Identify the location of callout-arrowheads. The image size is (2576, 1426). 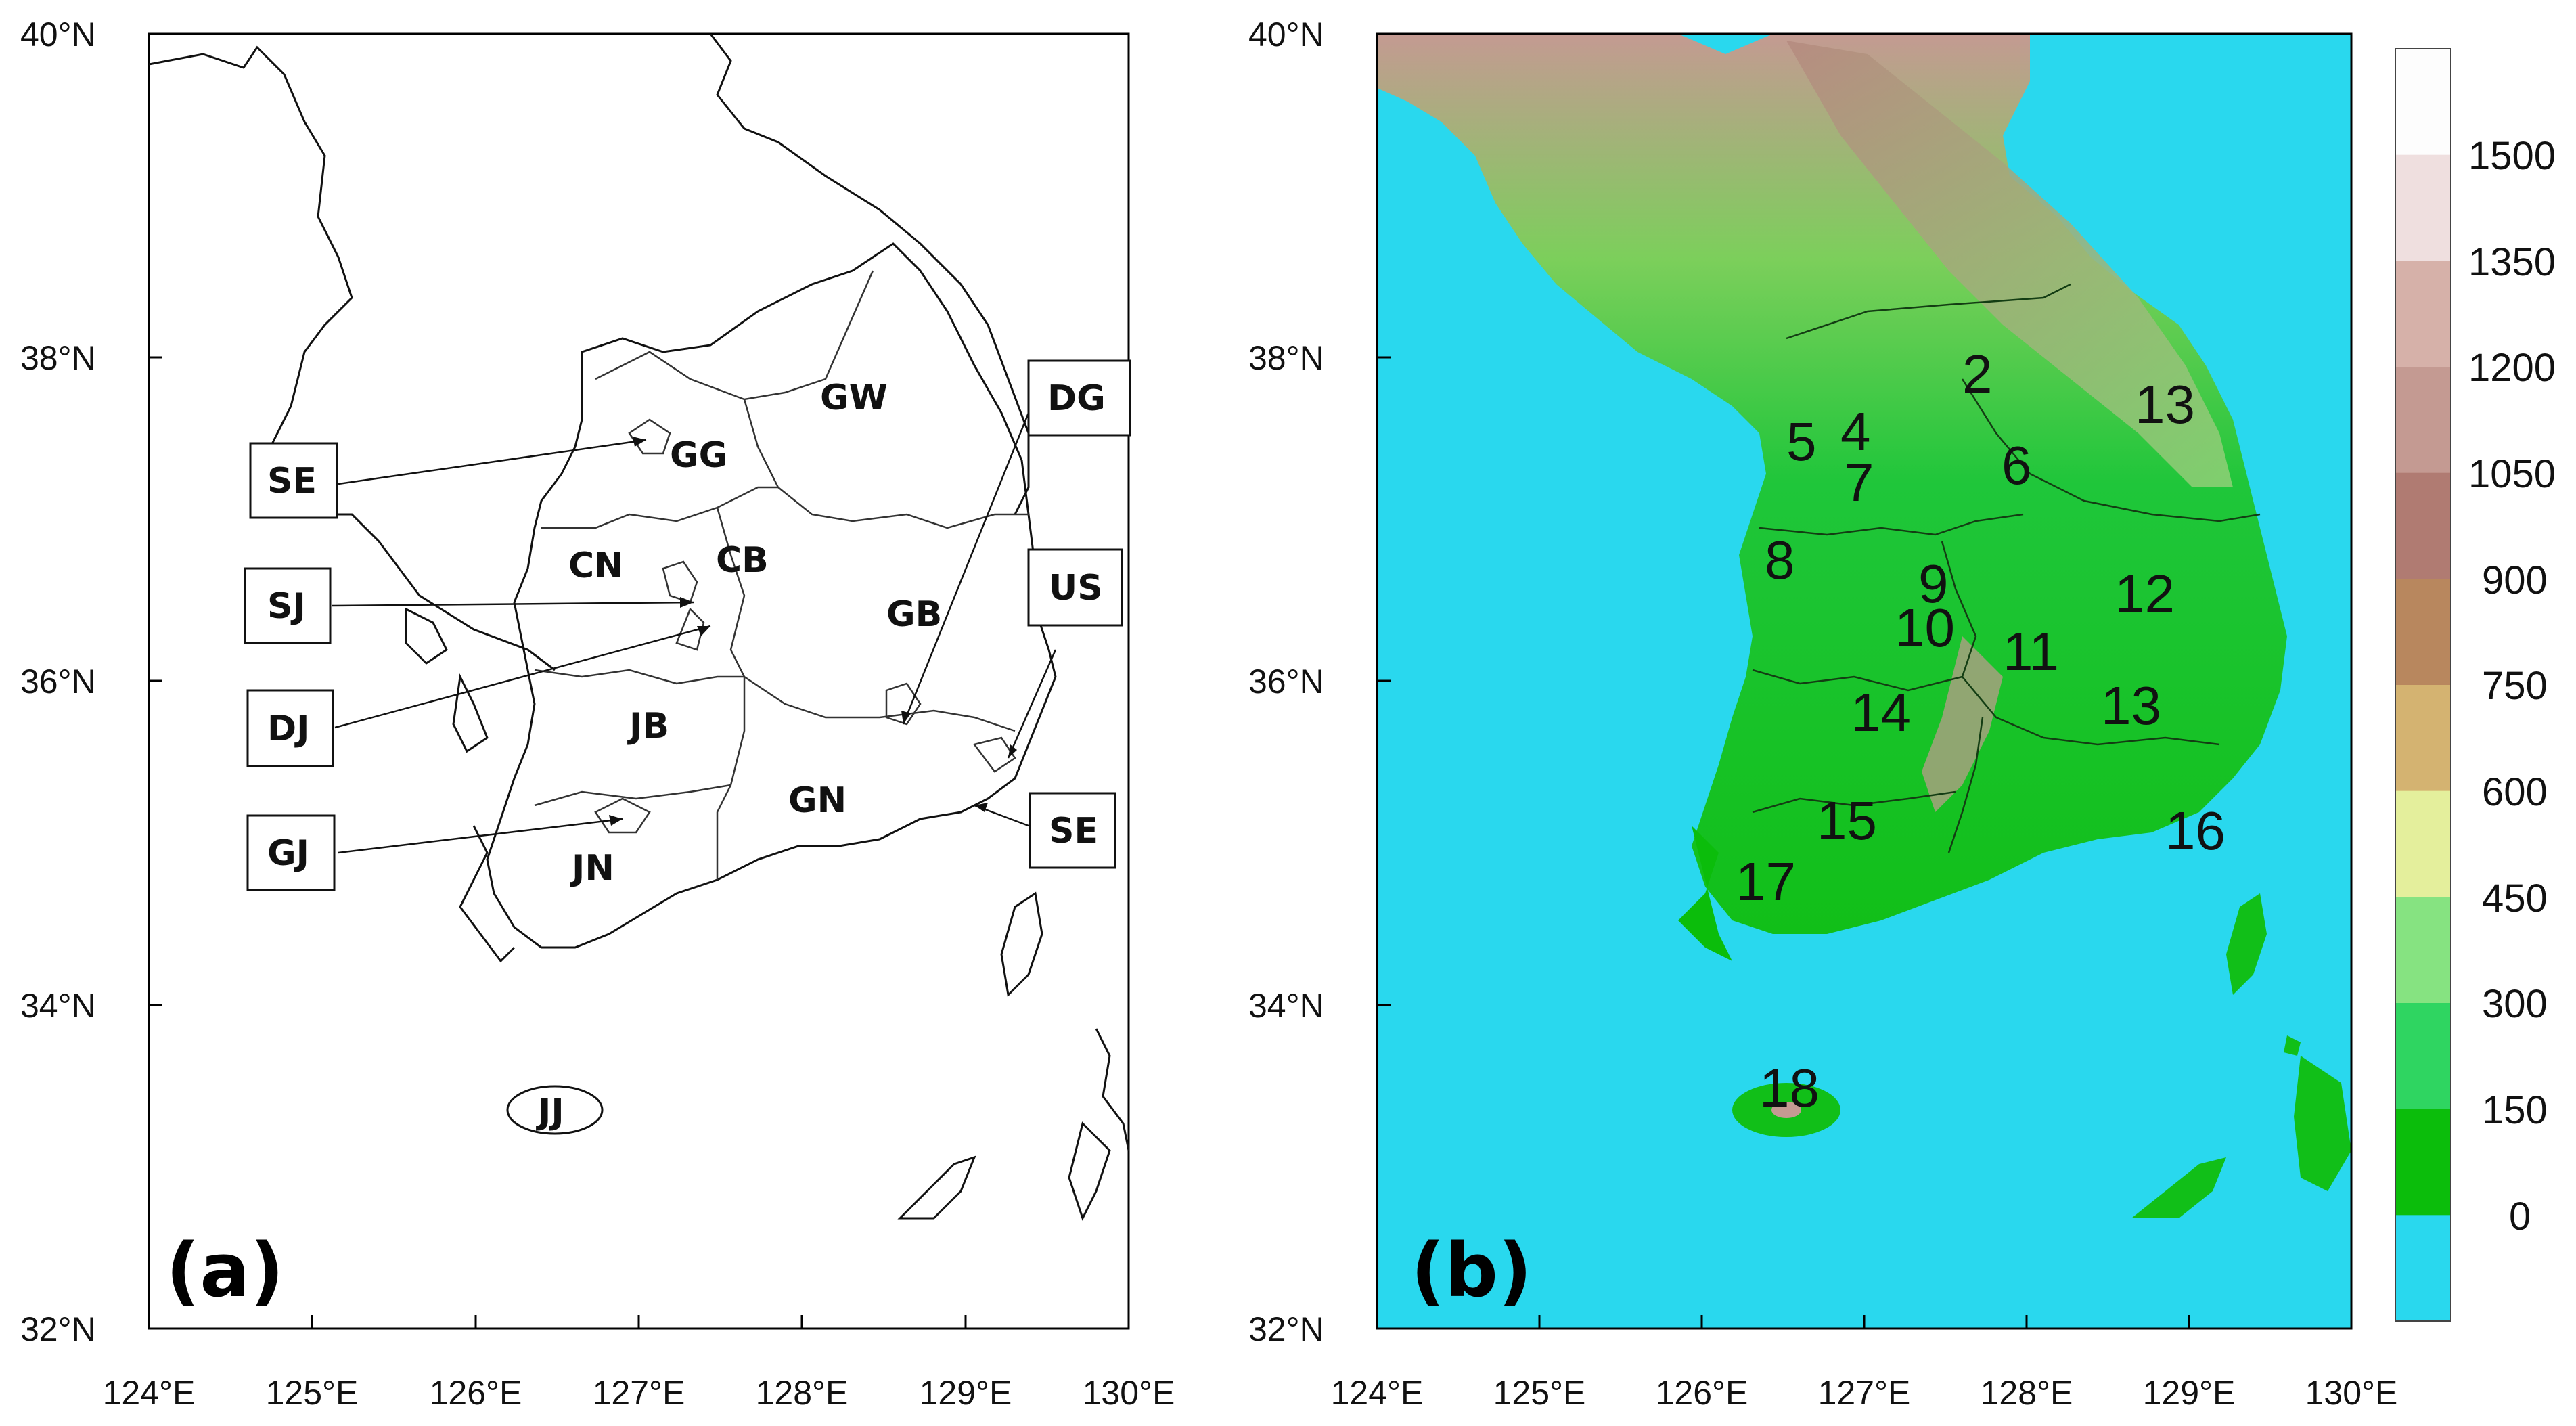
(813, 631).